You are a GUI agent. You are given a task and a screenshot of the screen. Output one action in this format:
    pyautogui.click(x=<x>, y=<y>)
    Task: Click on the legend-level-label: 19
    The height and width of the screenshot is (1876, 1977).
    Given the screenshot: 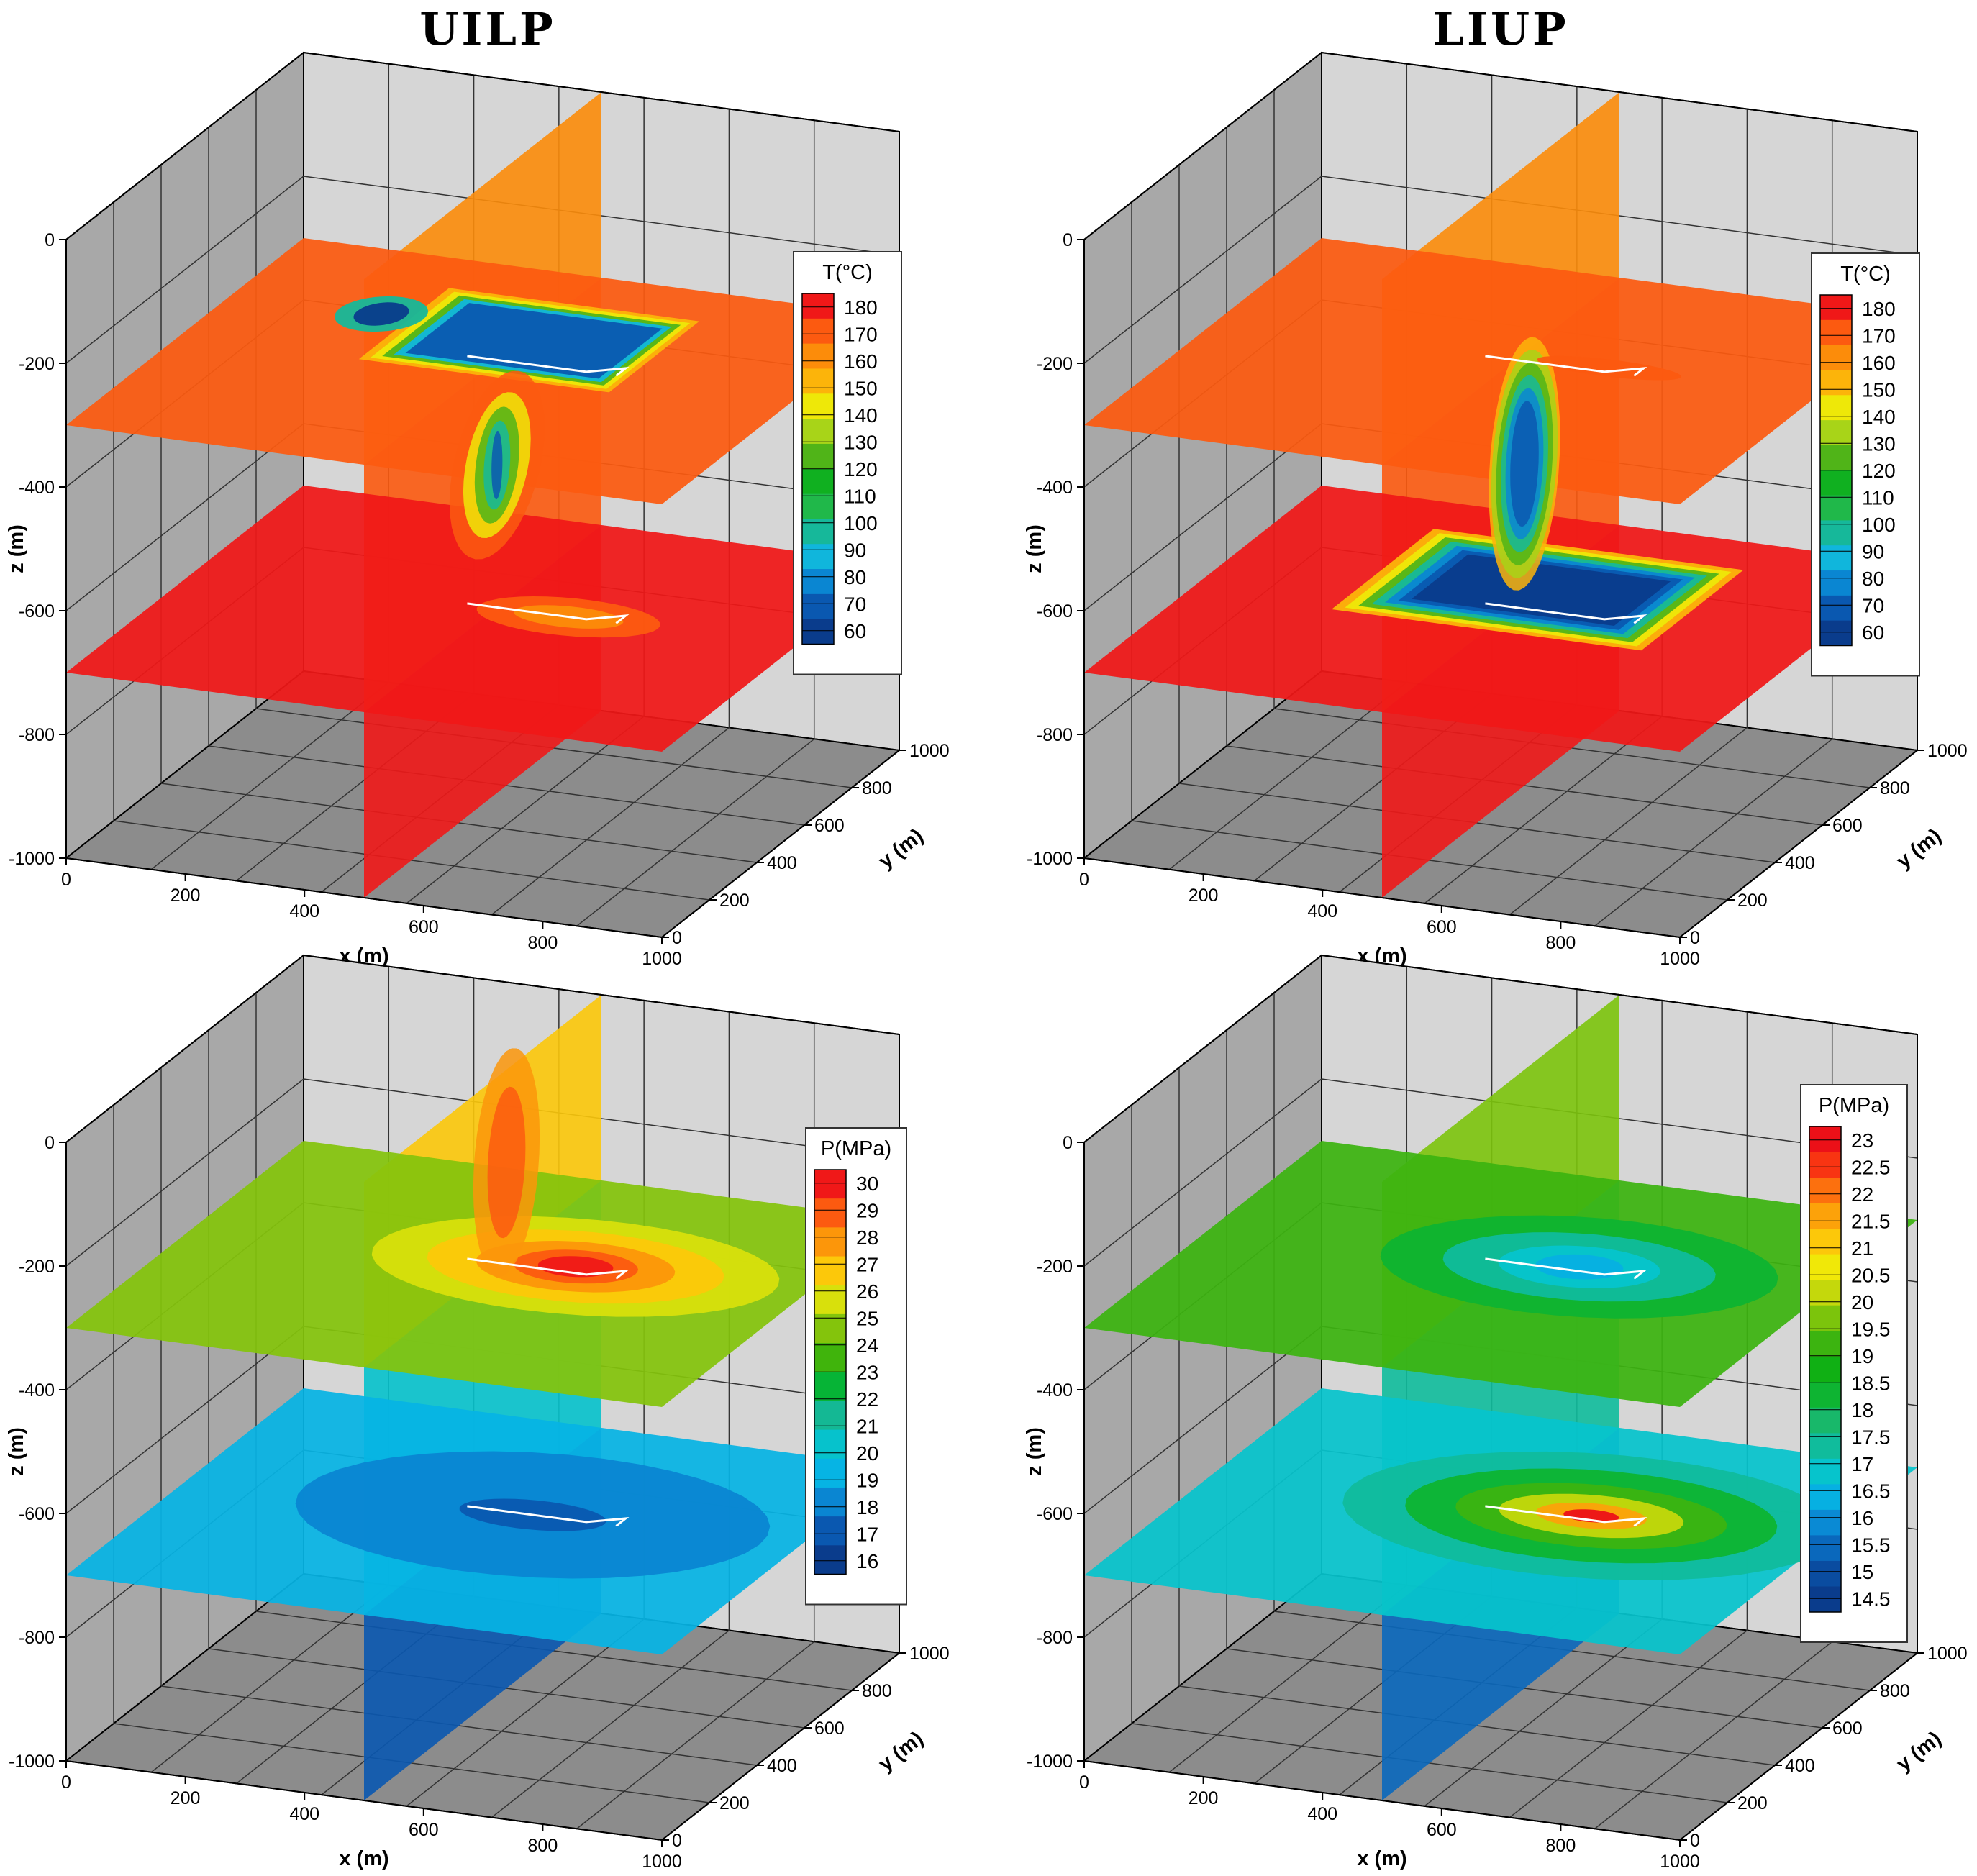 What is the action you would take?
    pyautogui.click(x=1862, y=1356)
    